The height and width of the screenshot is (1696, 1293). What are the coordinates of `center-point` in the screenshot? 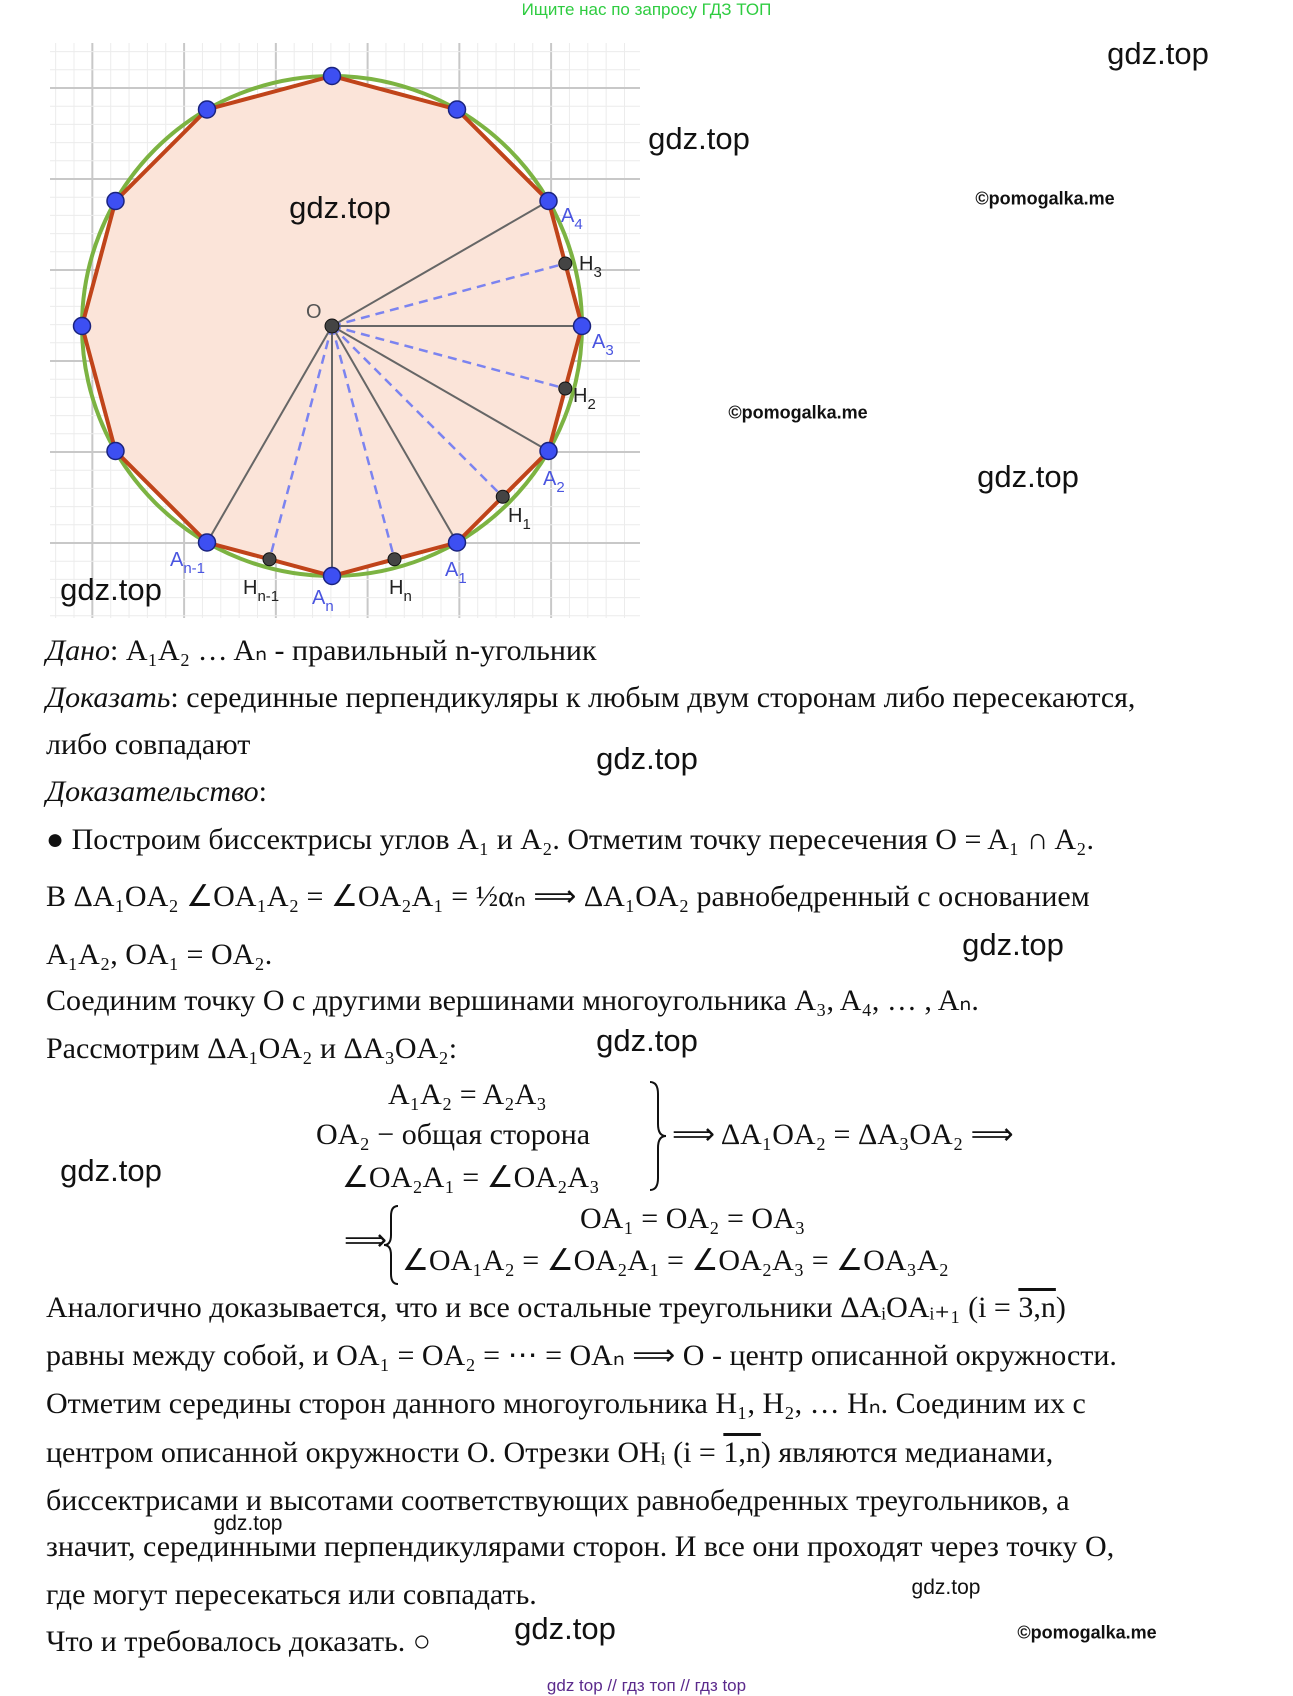 It's located at (332, 326).